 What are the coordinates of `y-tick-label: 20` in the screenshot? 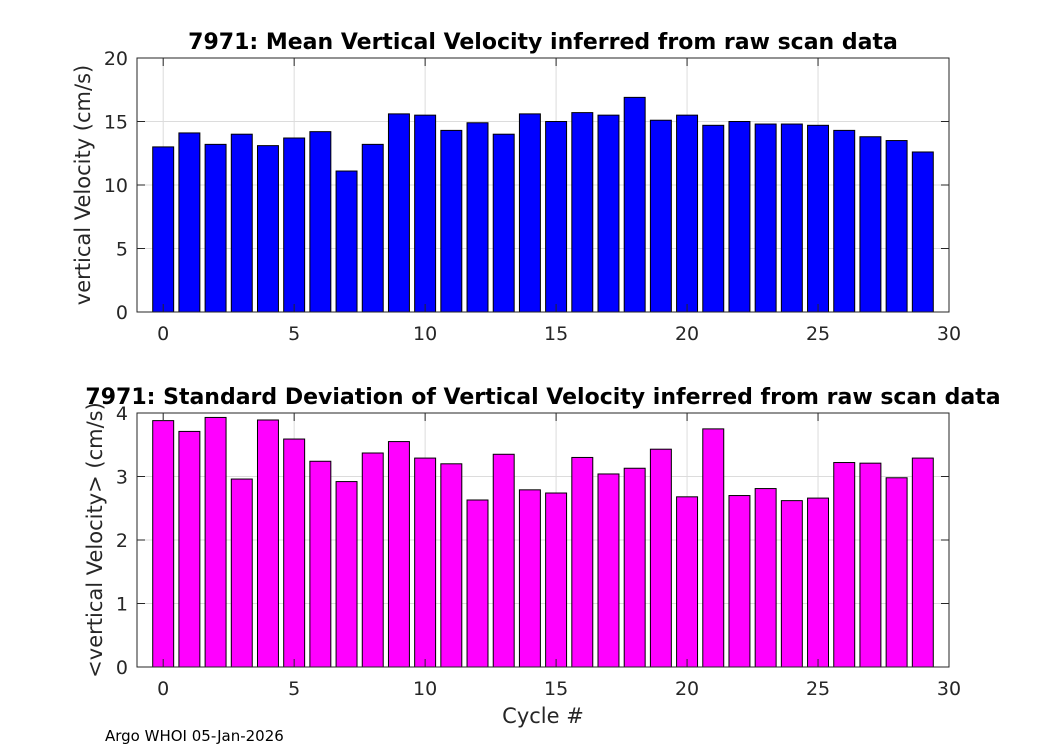 It's located at (116, 59).